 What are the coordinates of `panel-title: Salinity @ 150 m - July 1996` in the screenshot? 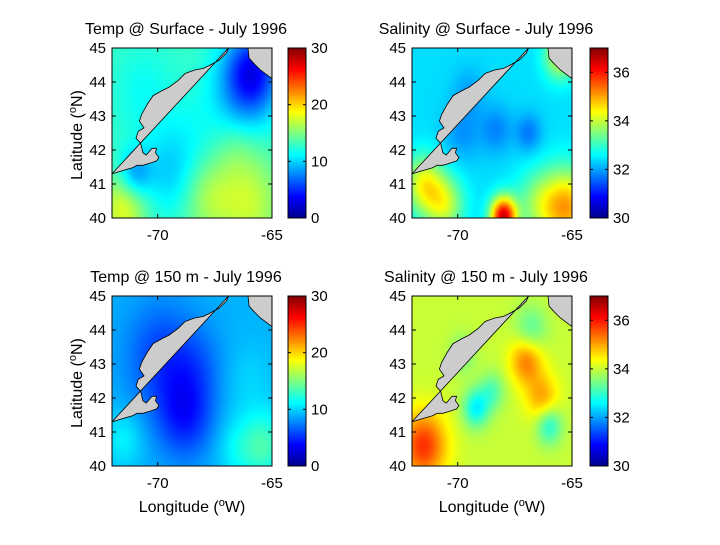 It's located at (486, 277).